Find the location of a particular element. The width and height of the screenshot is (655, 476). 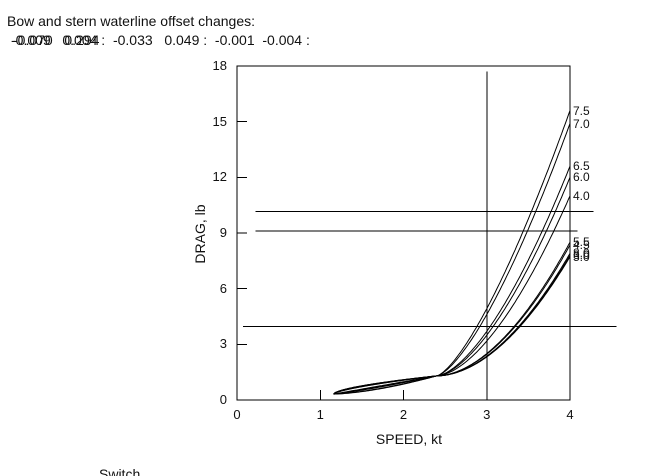

x-tick-label: 4 is located at coordinates (570, 414).